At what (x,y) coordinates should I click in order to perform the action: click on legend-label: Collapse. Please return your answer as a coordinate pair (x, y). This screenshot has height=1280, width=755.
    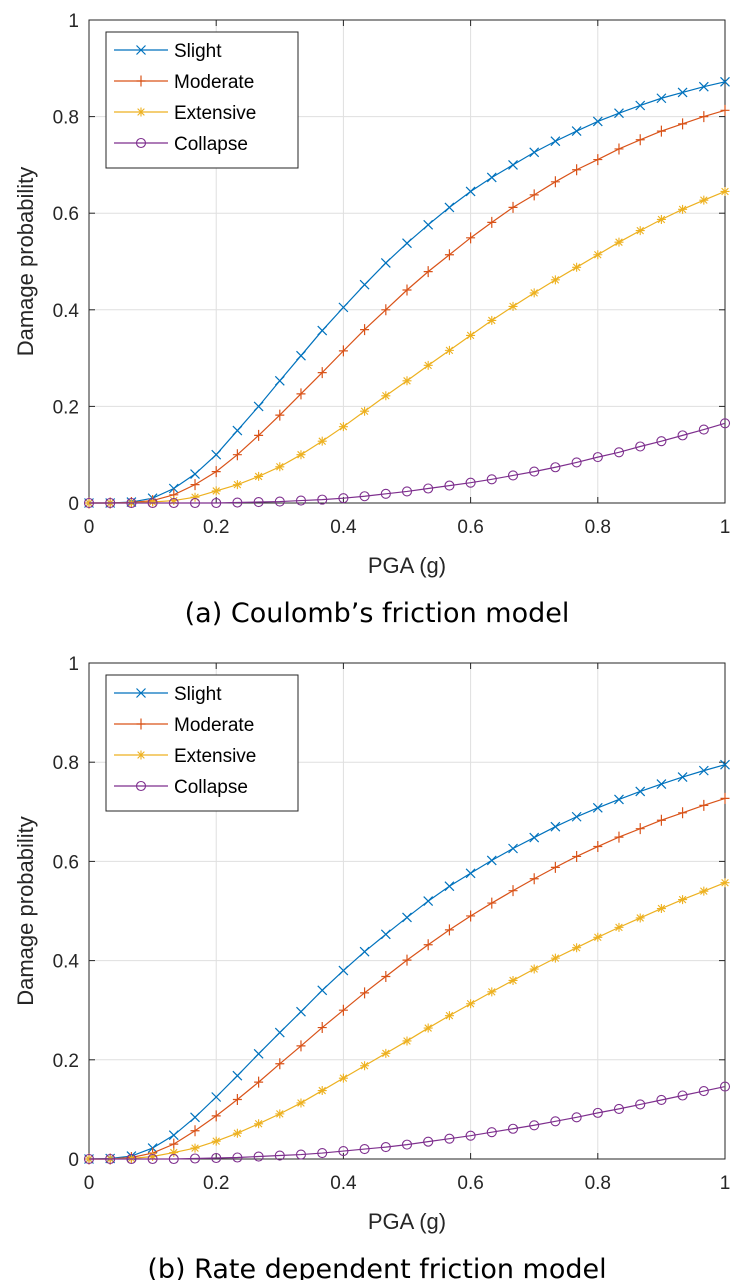
    Looking at the image, I should click on (211, 144).